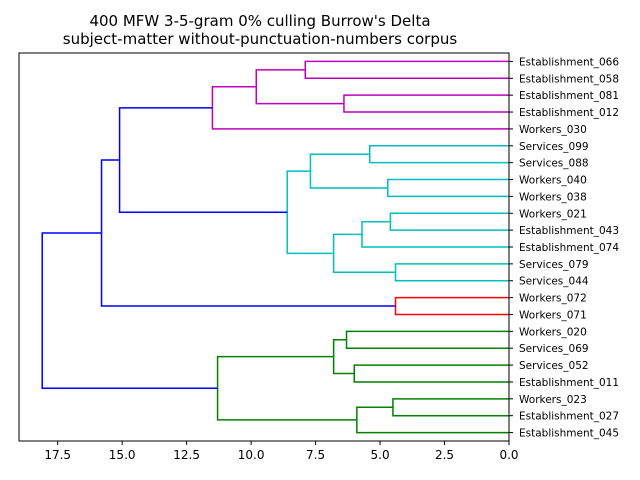  What do you see at coordinates (553, 400) in the screenshot?
I see `leaf-label: Workers_023` at bounding box center [553, 400].